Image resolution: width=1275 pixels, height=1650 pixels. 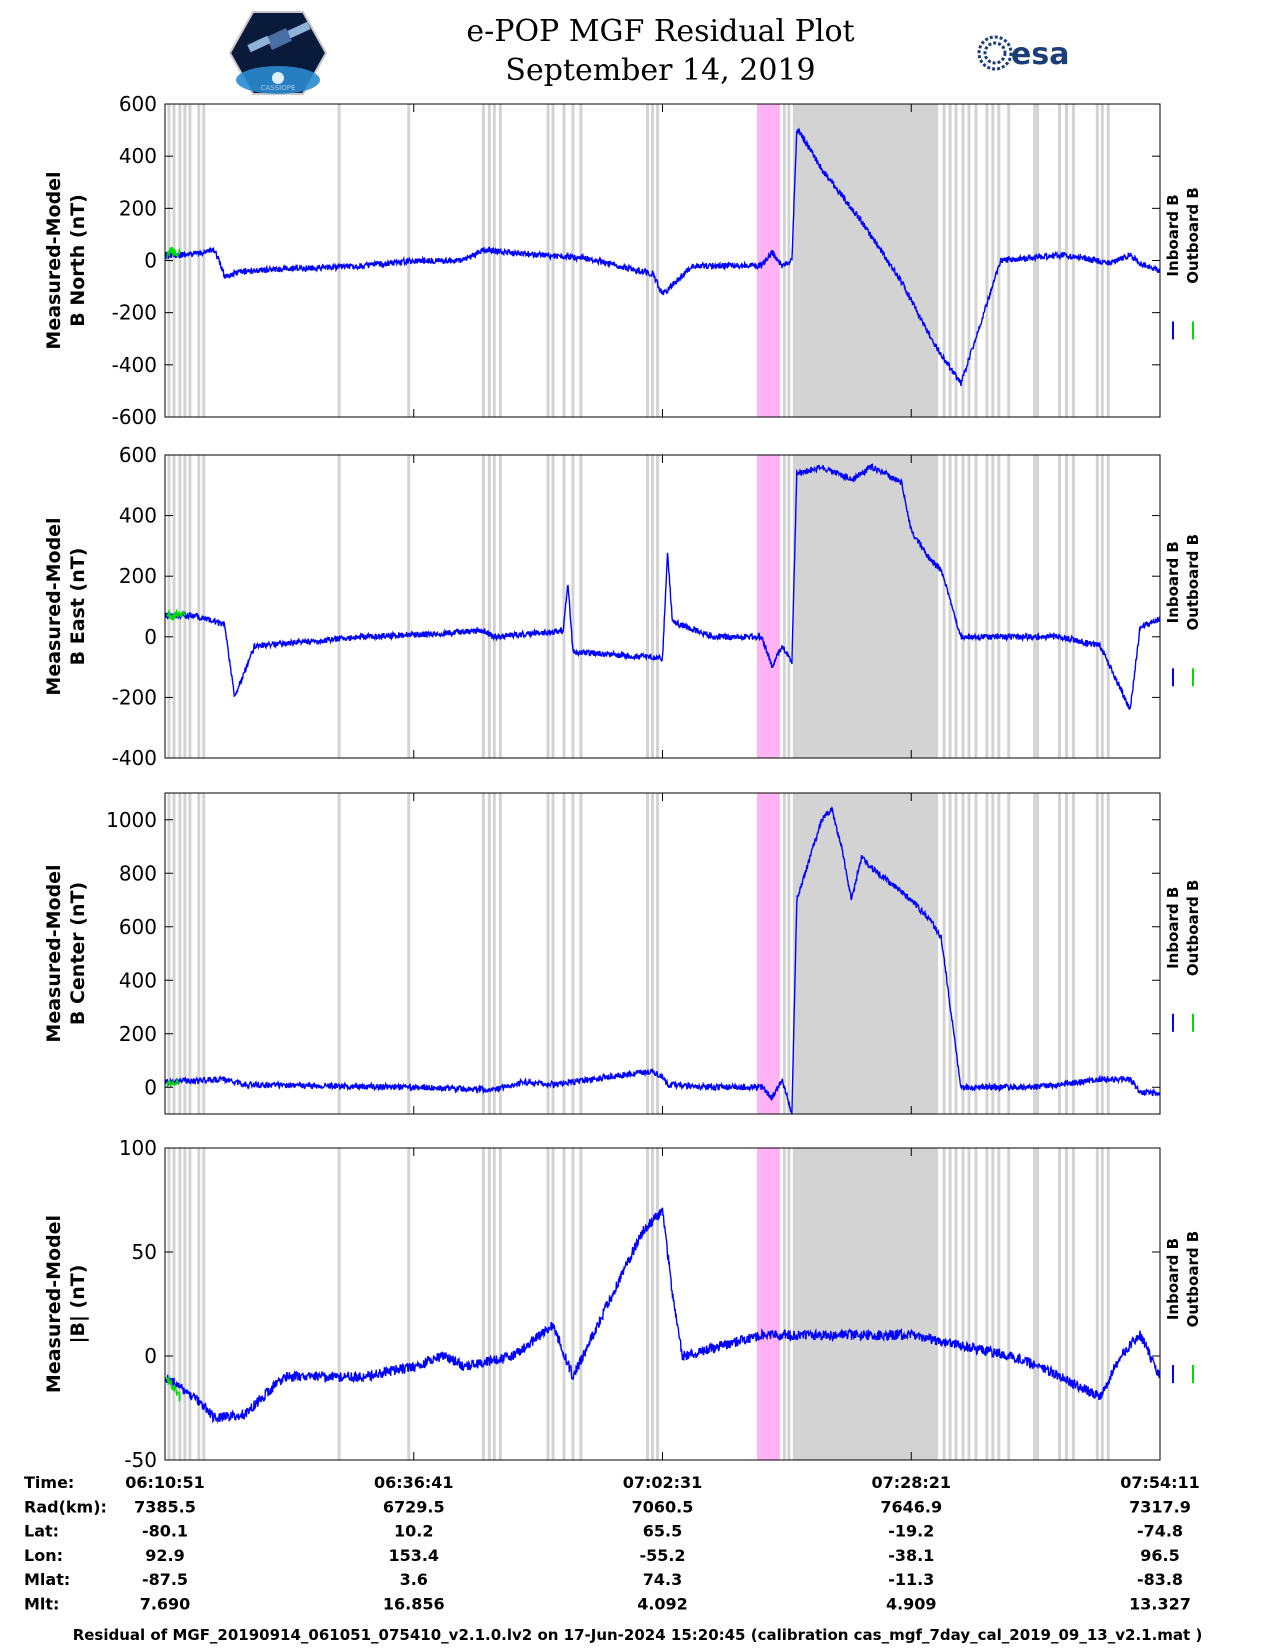 I want to click on ephemeris-value: 7060.5, so click(x=663, y=1506).